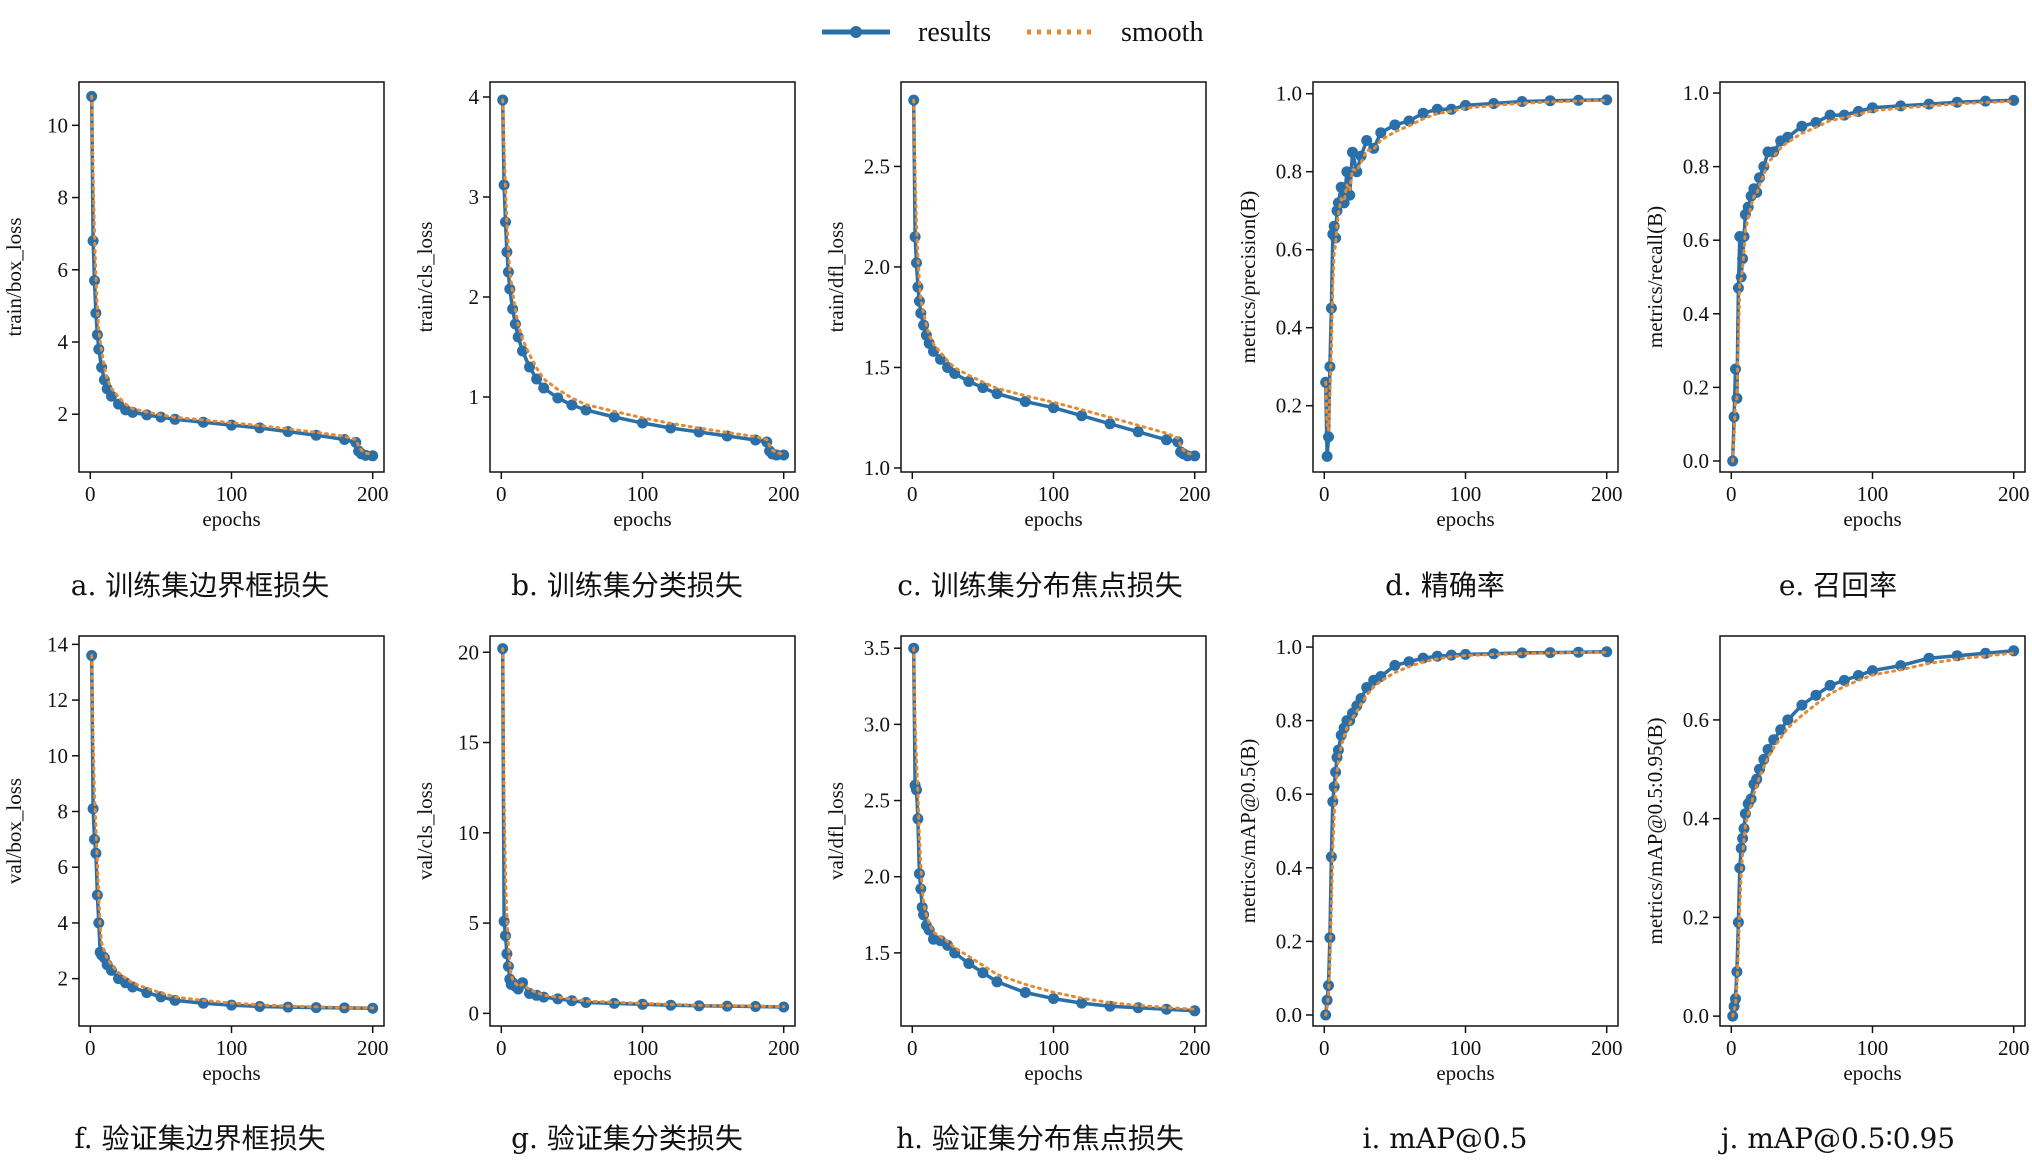 The image size is (2032, 1166). I want to click on panel-caption: j. mAP@0.5∶0.95, so click(1836, 1138).